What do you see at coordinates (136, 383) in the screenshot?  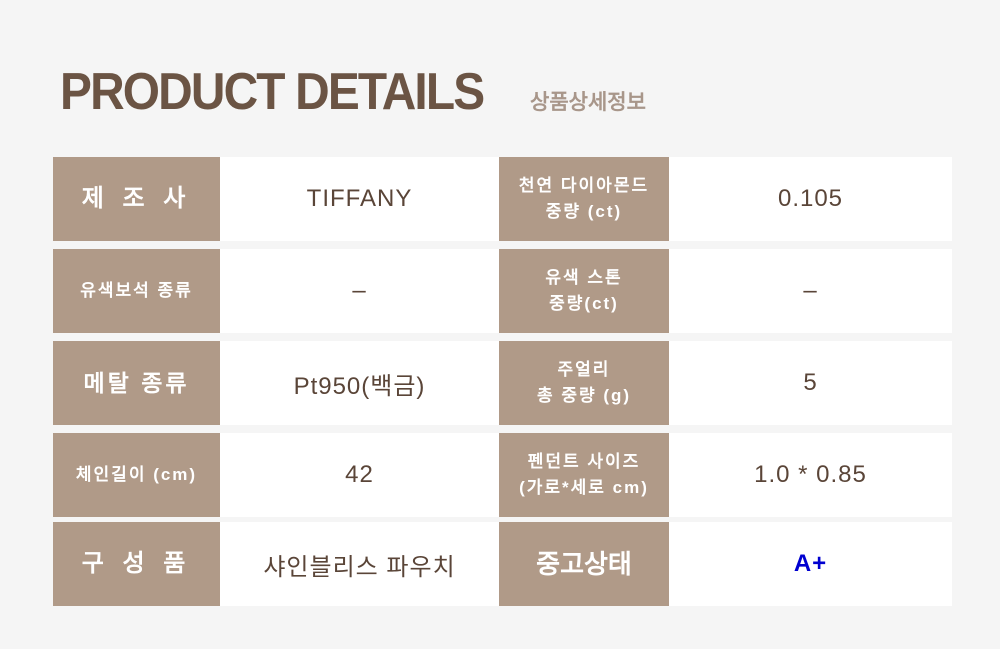 I see `label-metal-type: 메탈 종류` at bounding box center [136, 383].